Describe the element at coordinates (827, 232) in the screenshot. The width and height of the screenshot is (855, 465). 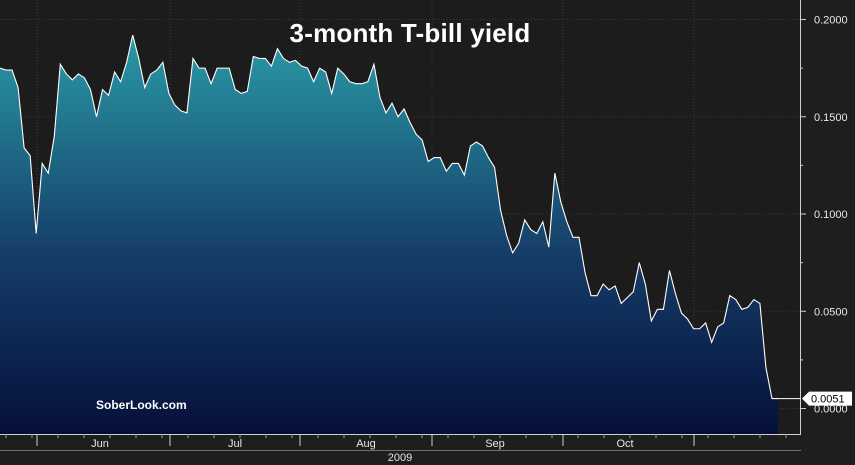
I see `y-axis-panel` at that location.